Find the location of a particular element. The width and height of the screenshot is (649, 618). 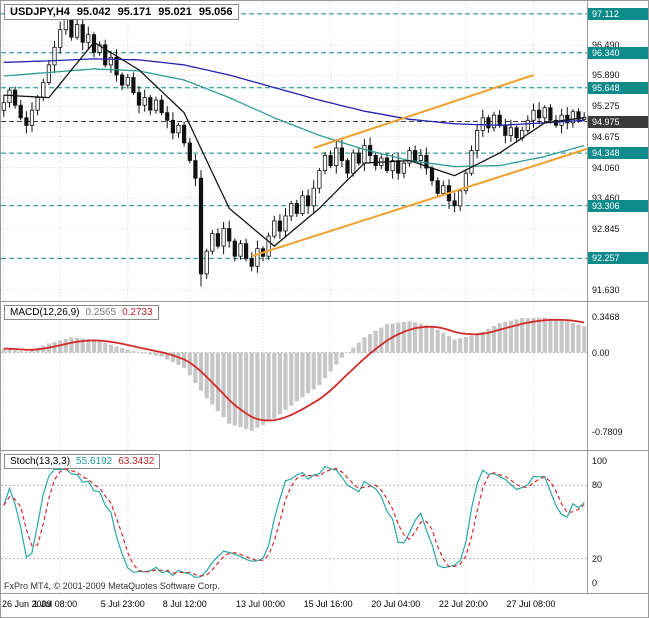

channel-upper is located at coordinates (423, 111).